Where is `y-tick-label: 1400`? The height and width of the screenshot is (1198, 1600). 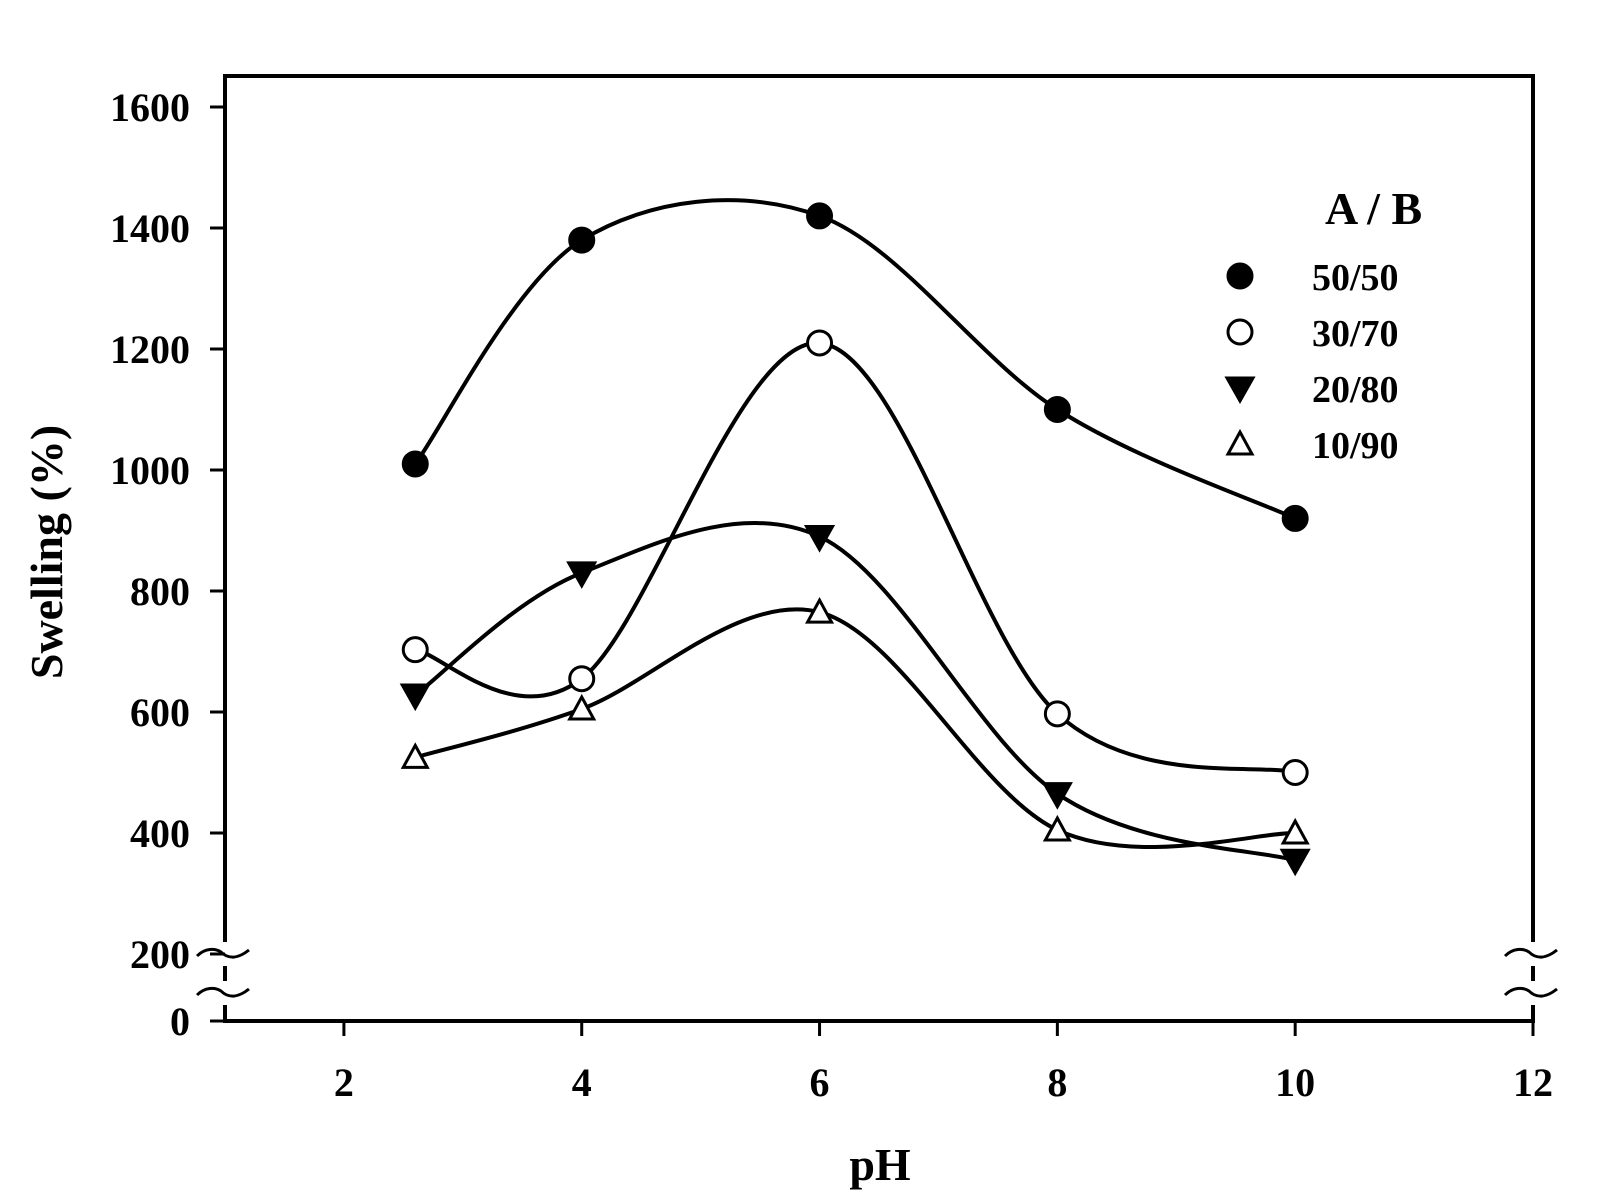
y-tick-label: 1400 is located at coordinates (150, 228).